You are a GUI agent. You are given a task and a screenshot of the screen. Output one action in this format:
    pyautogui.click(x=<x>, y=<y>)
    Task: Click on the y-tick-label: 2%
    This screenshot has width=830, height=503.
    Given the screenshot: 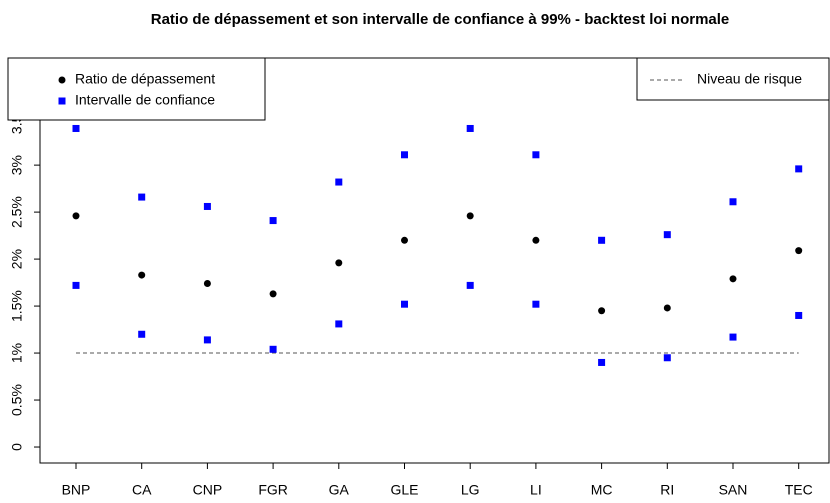 What is the action you would take?
    pyautogui.click(x=17, y=259)
    